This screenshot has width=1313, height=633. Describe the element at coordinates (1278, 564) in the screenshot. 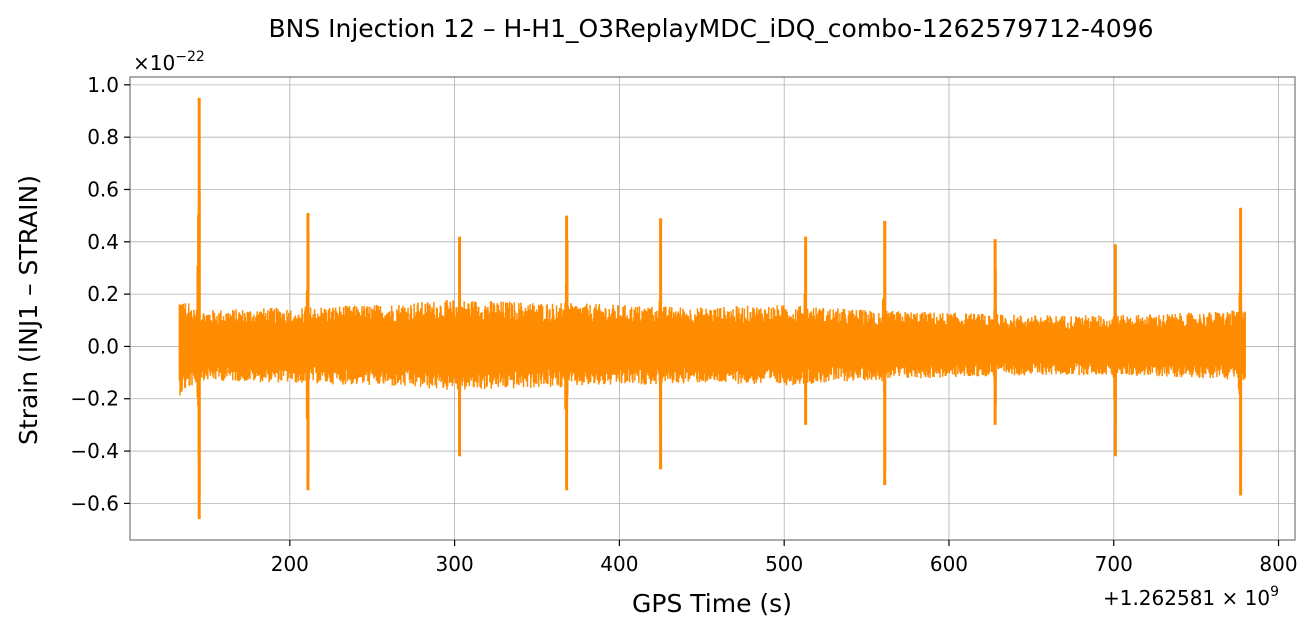

I see `x-tick-label: 800` at that location.